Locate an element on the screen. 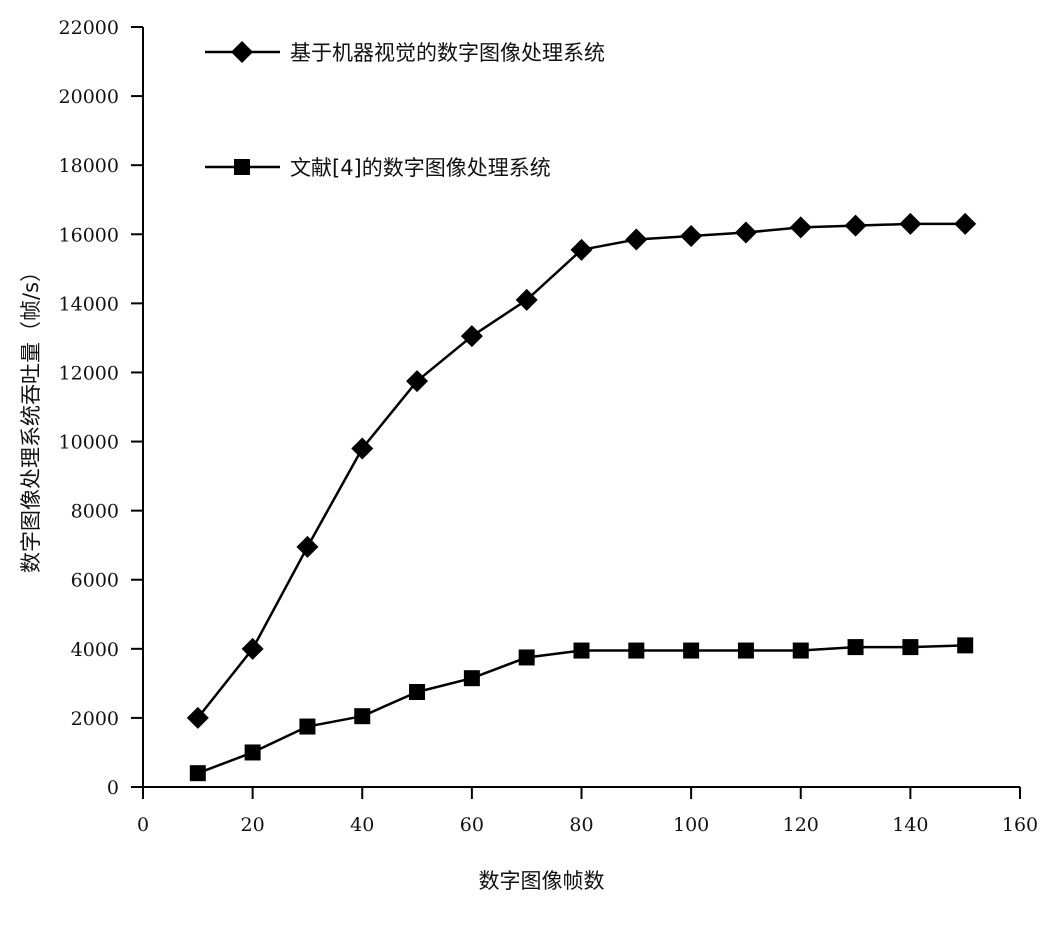 Image resolution: width=1048 pixels, height=925 pixels. legend-item-2: 文献[4]的数字图像处理系统 is located at coordinates (378, 168).